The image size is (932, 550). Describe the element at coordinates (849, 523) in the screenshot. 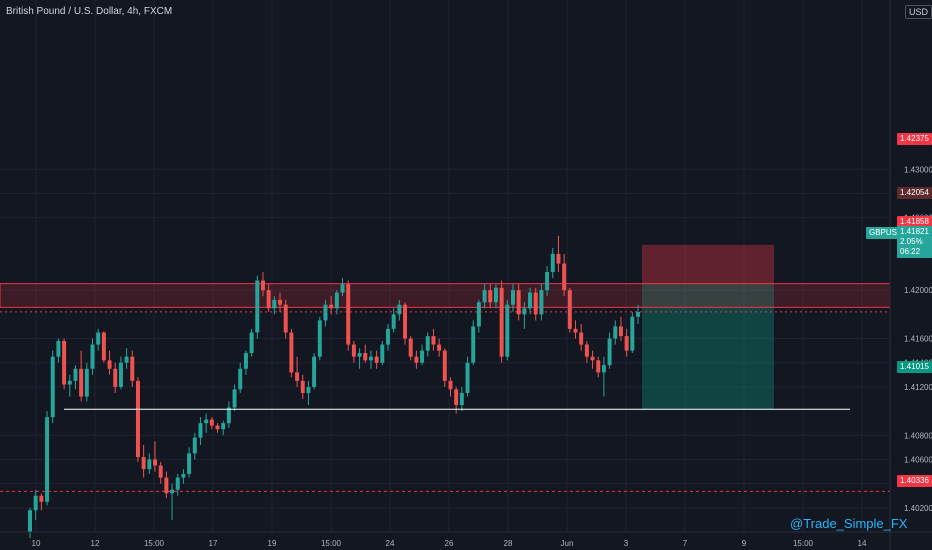

I see `author-watermark: @Trade_Simple_FX` at that location.